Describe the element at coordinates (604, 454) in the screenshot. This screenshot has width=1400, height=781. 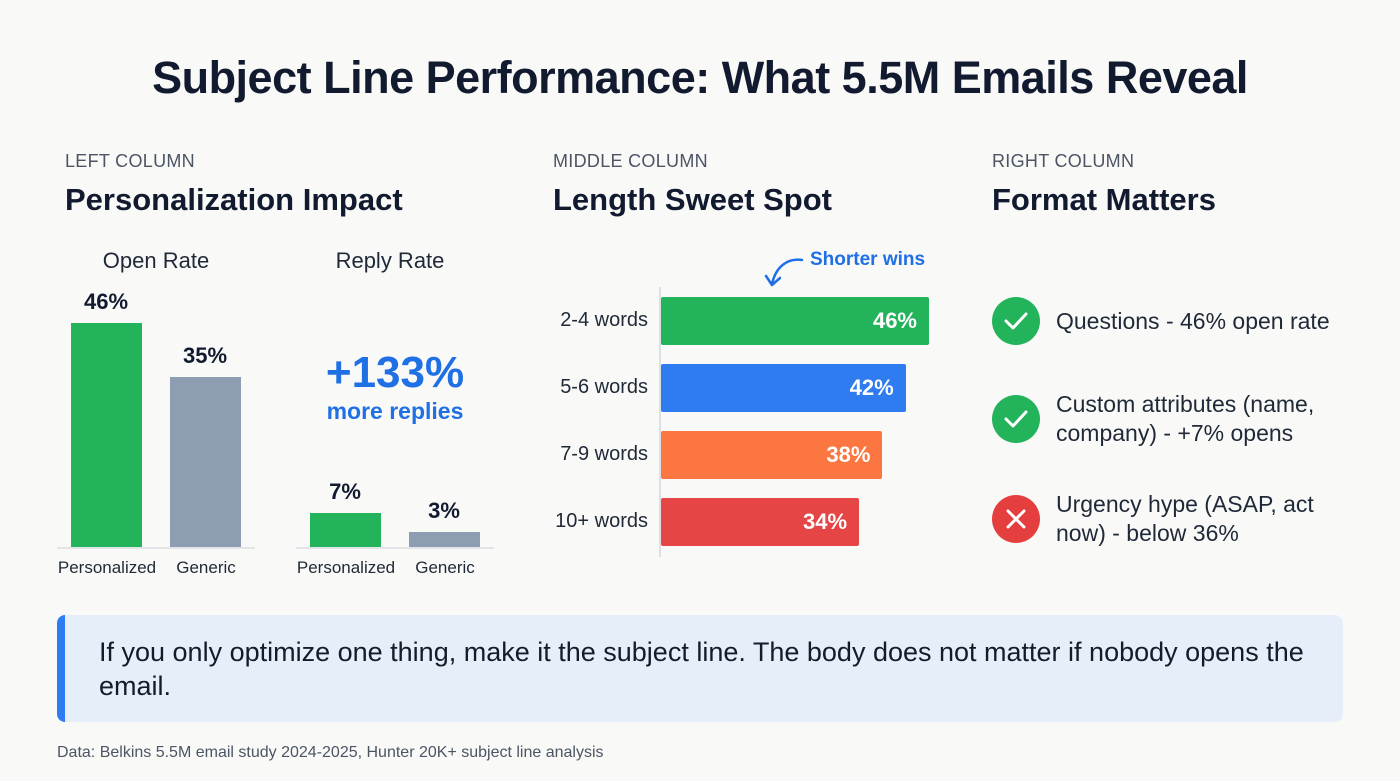
I see `length-category-label: 7-9 words` at that location.